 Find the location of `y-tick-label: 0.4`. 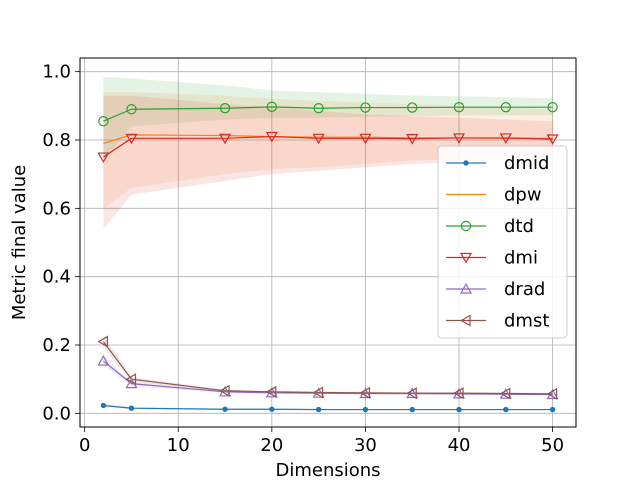

y-tick-label: 0.4 is located at coordinates (56, 277).